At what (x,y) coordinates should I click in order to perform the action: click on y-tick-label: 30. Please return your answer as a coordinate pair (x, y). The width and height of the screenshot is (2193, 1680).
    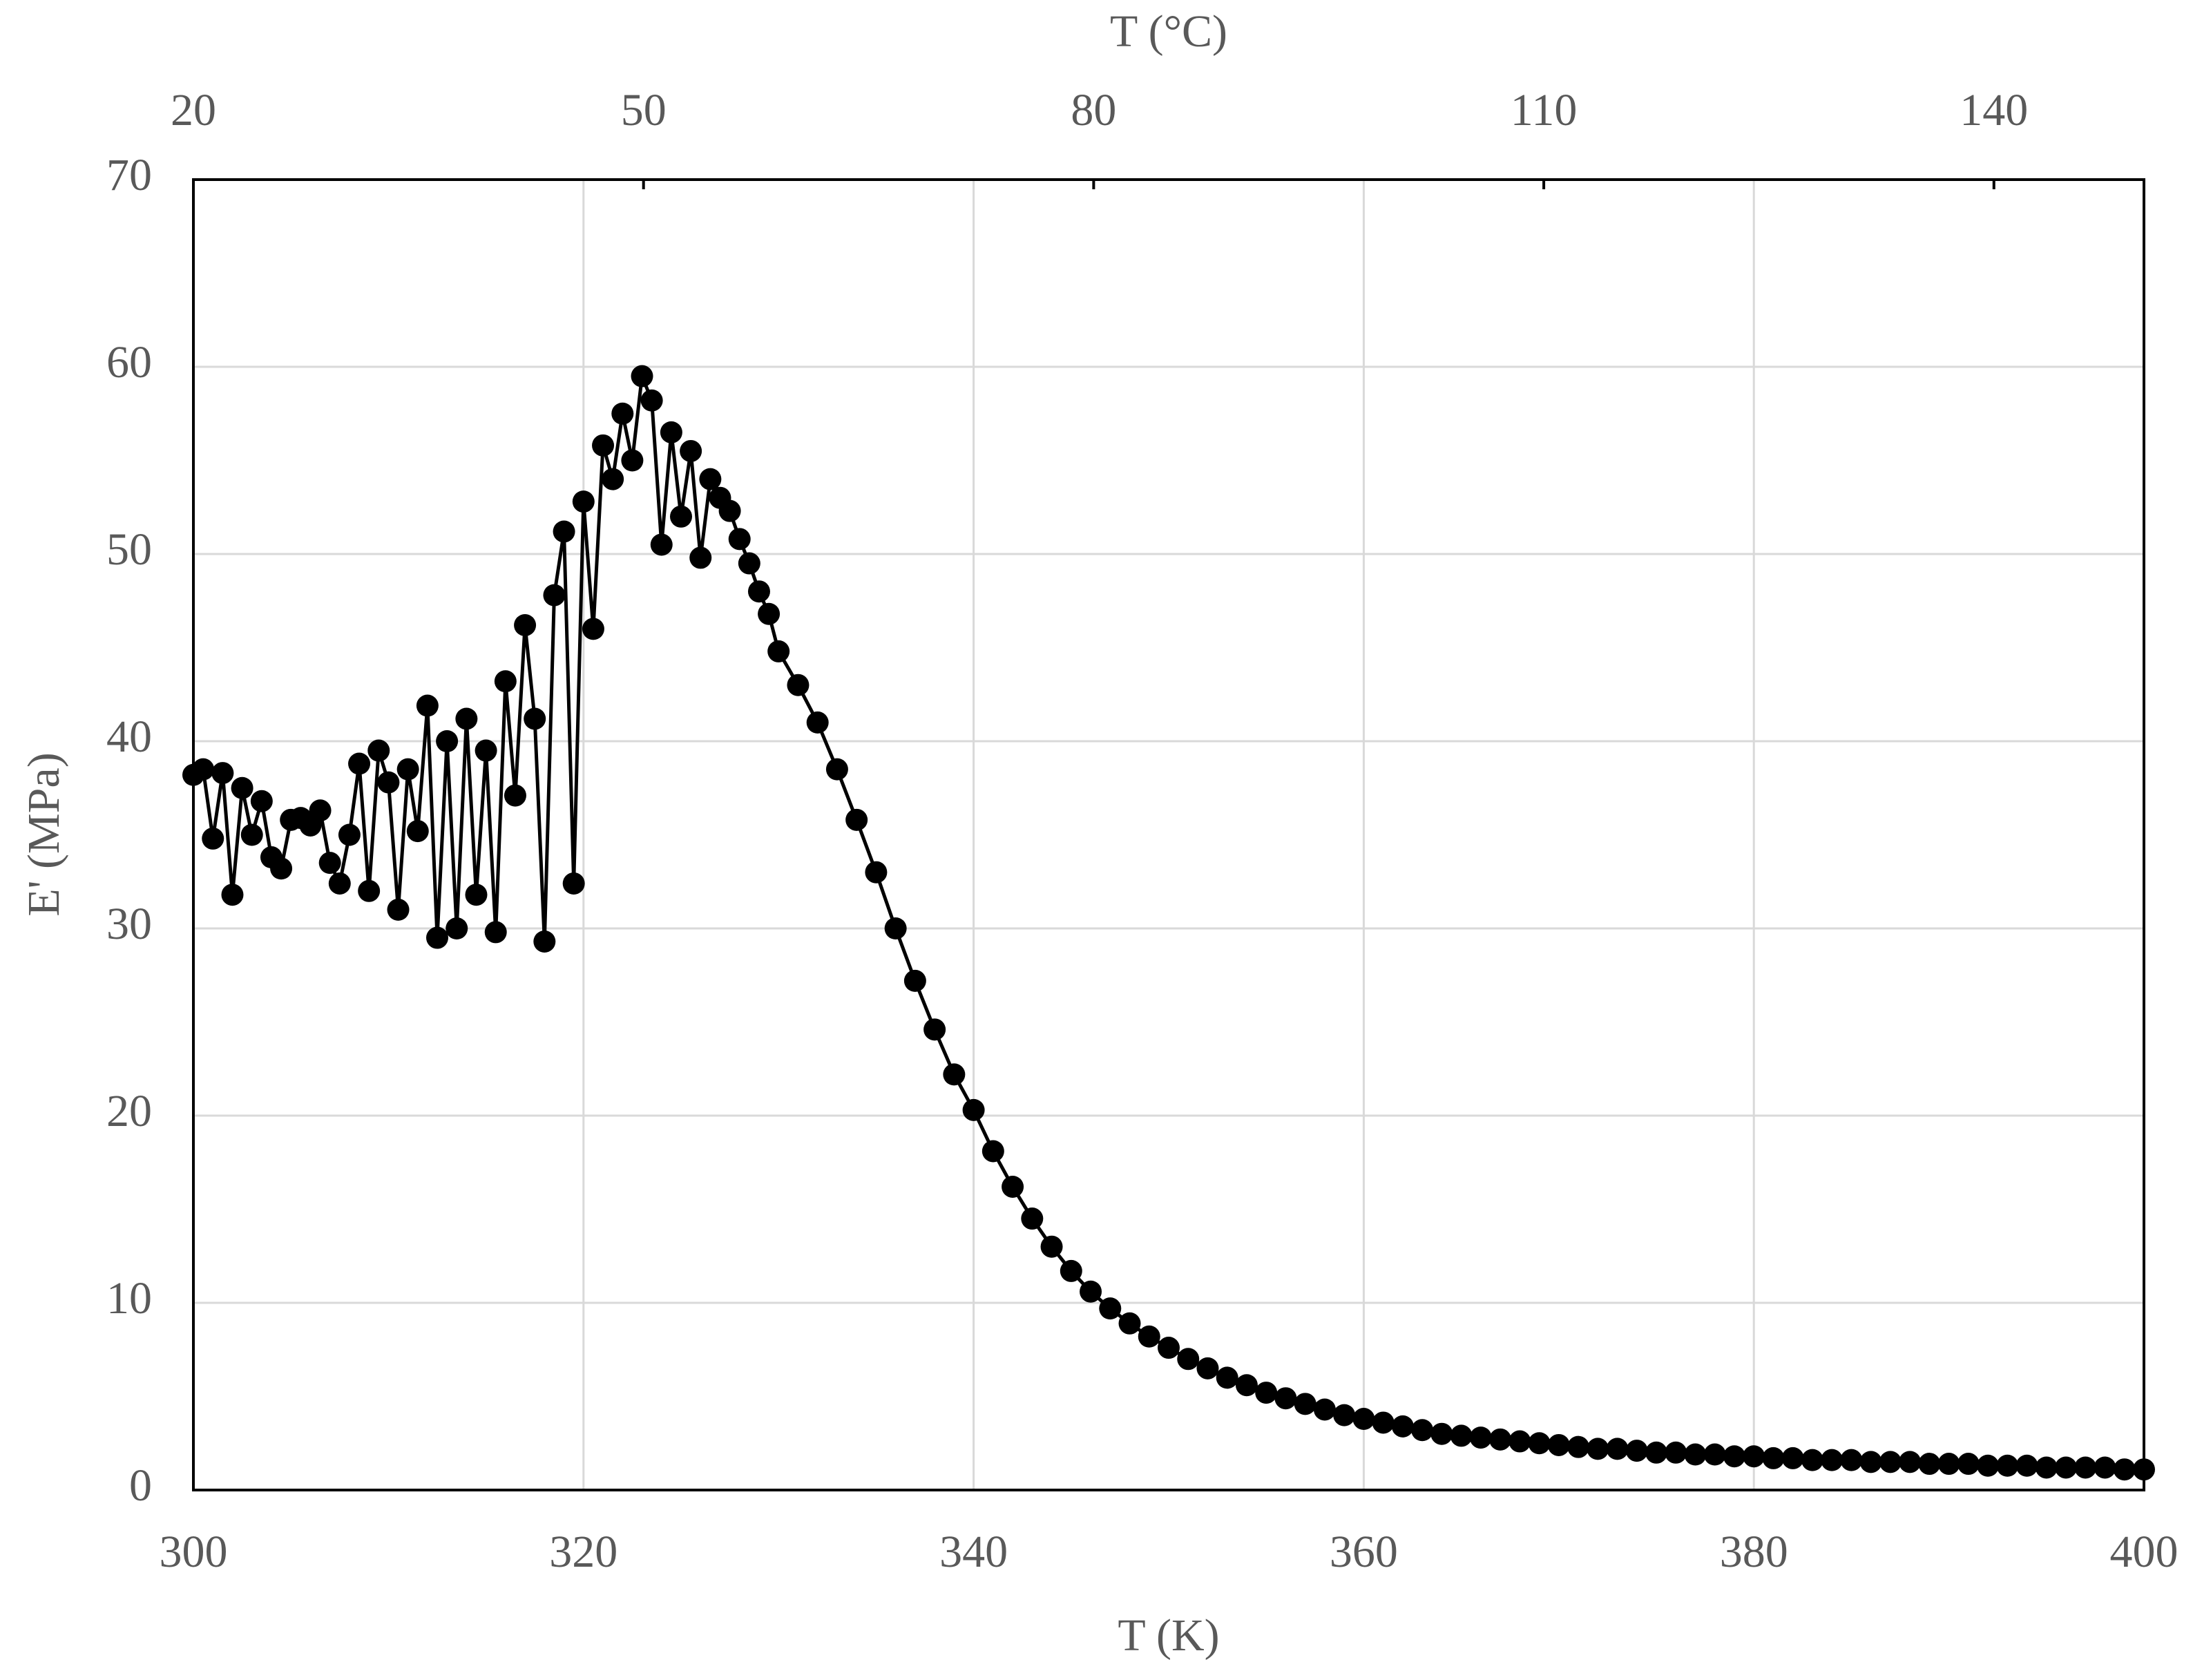
    Looking at the image, I should click on (129, 924).